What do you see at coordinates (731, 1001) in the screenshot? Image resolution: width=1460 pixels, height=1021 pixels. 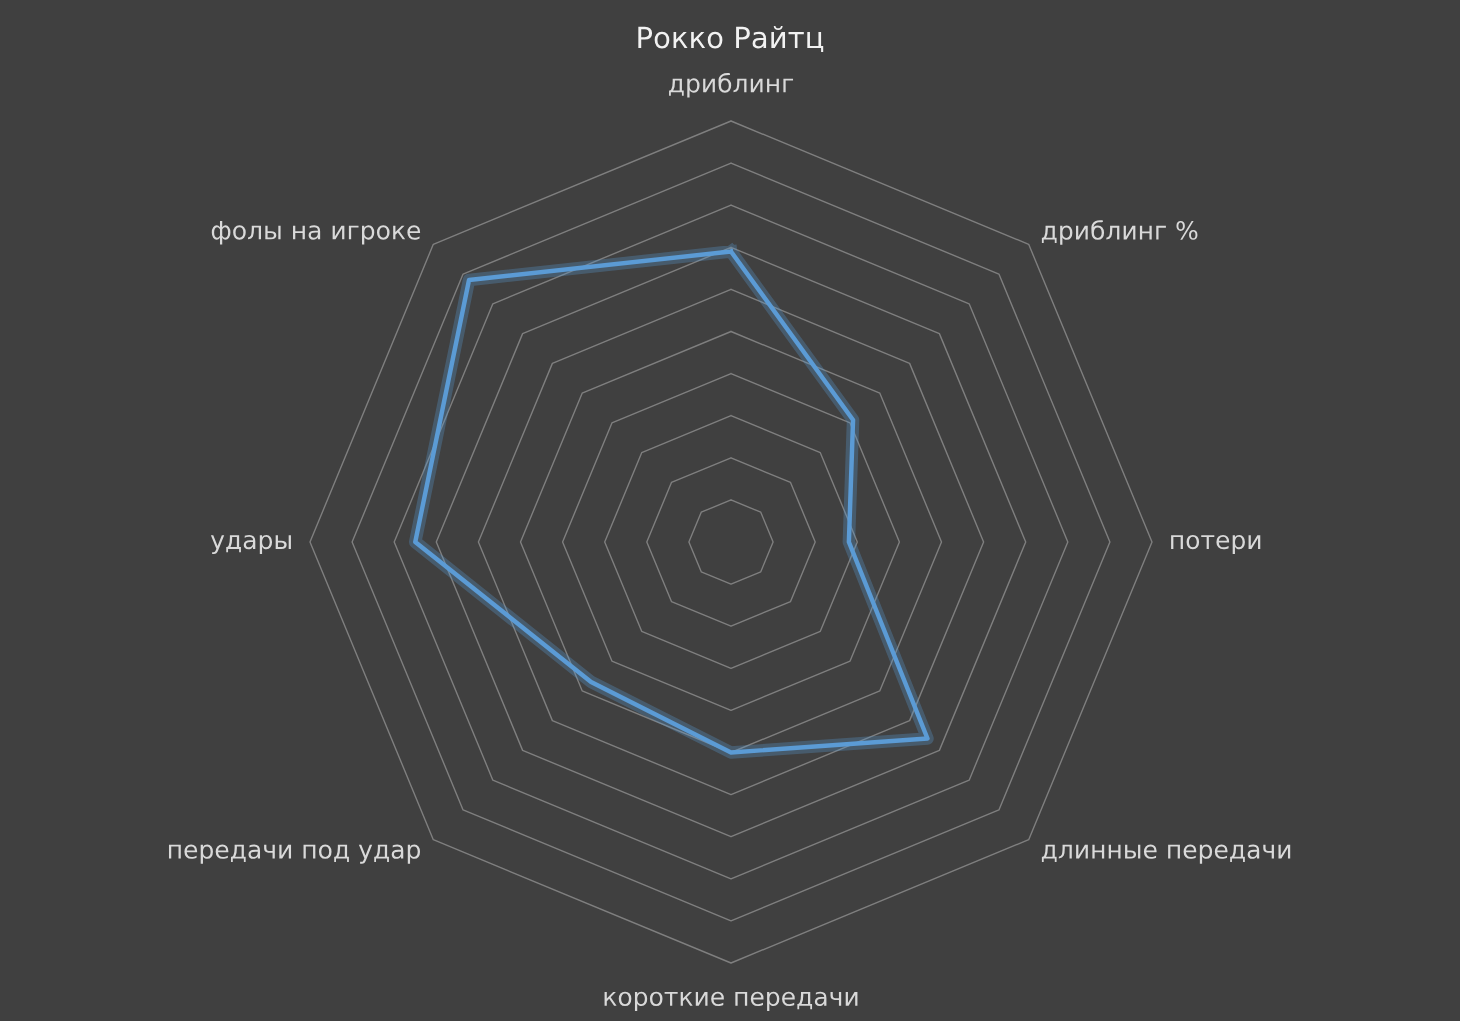 I see `spoke-label: короткие передачи` at bounding box center [731, 1001].